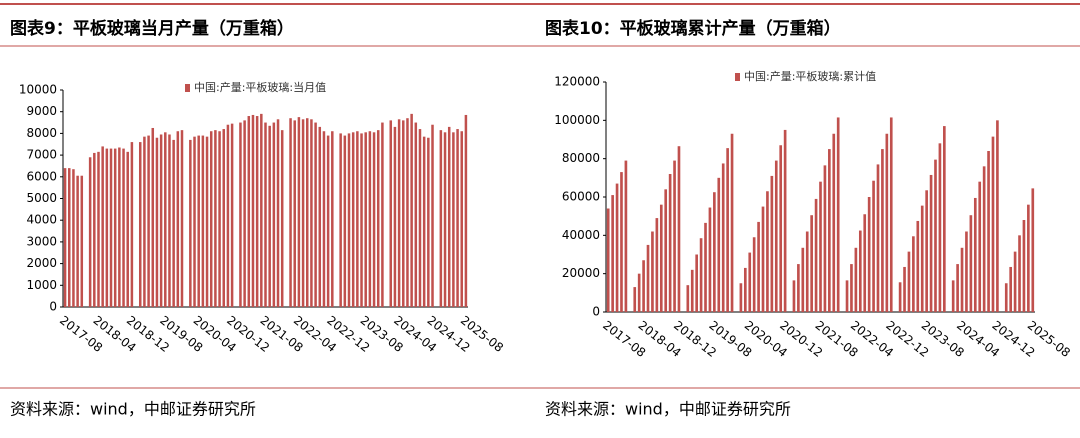  Describe the element at coordinates (41, 220) in the screenshot. I see `y-tick-label: 4000` at that location.